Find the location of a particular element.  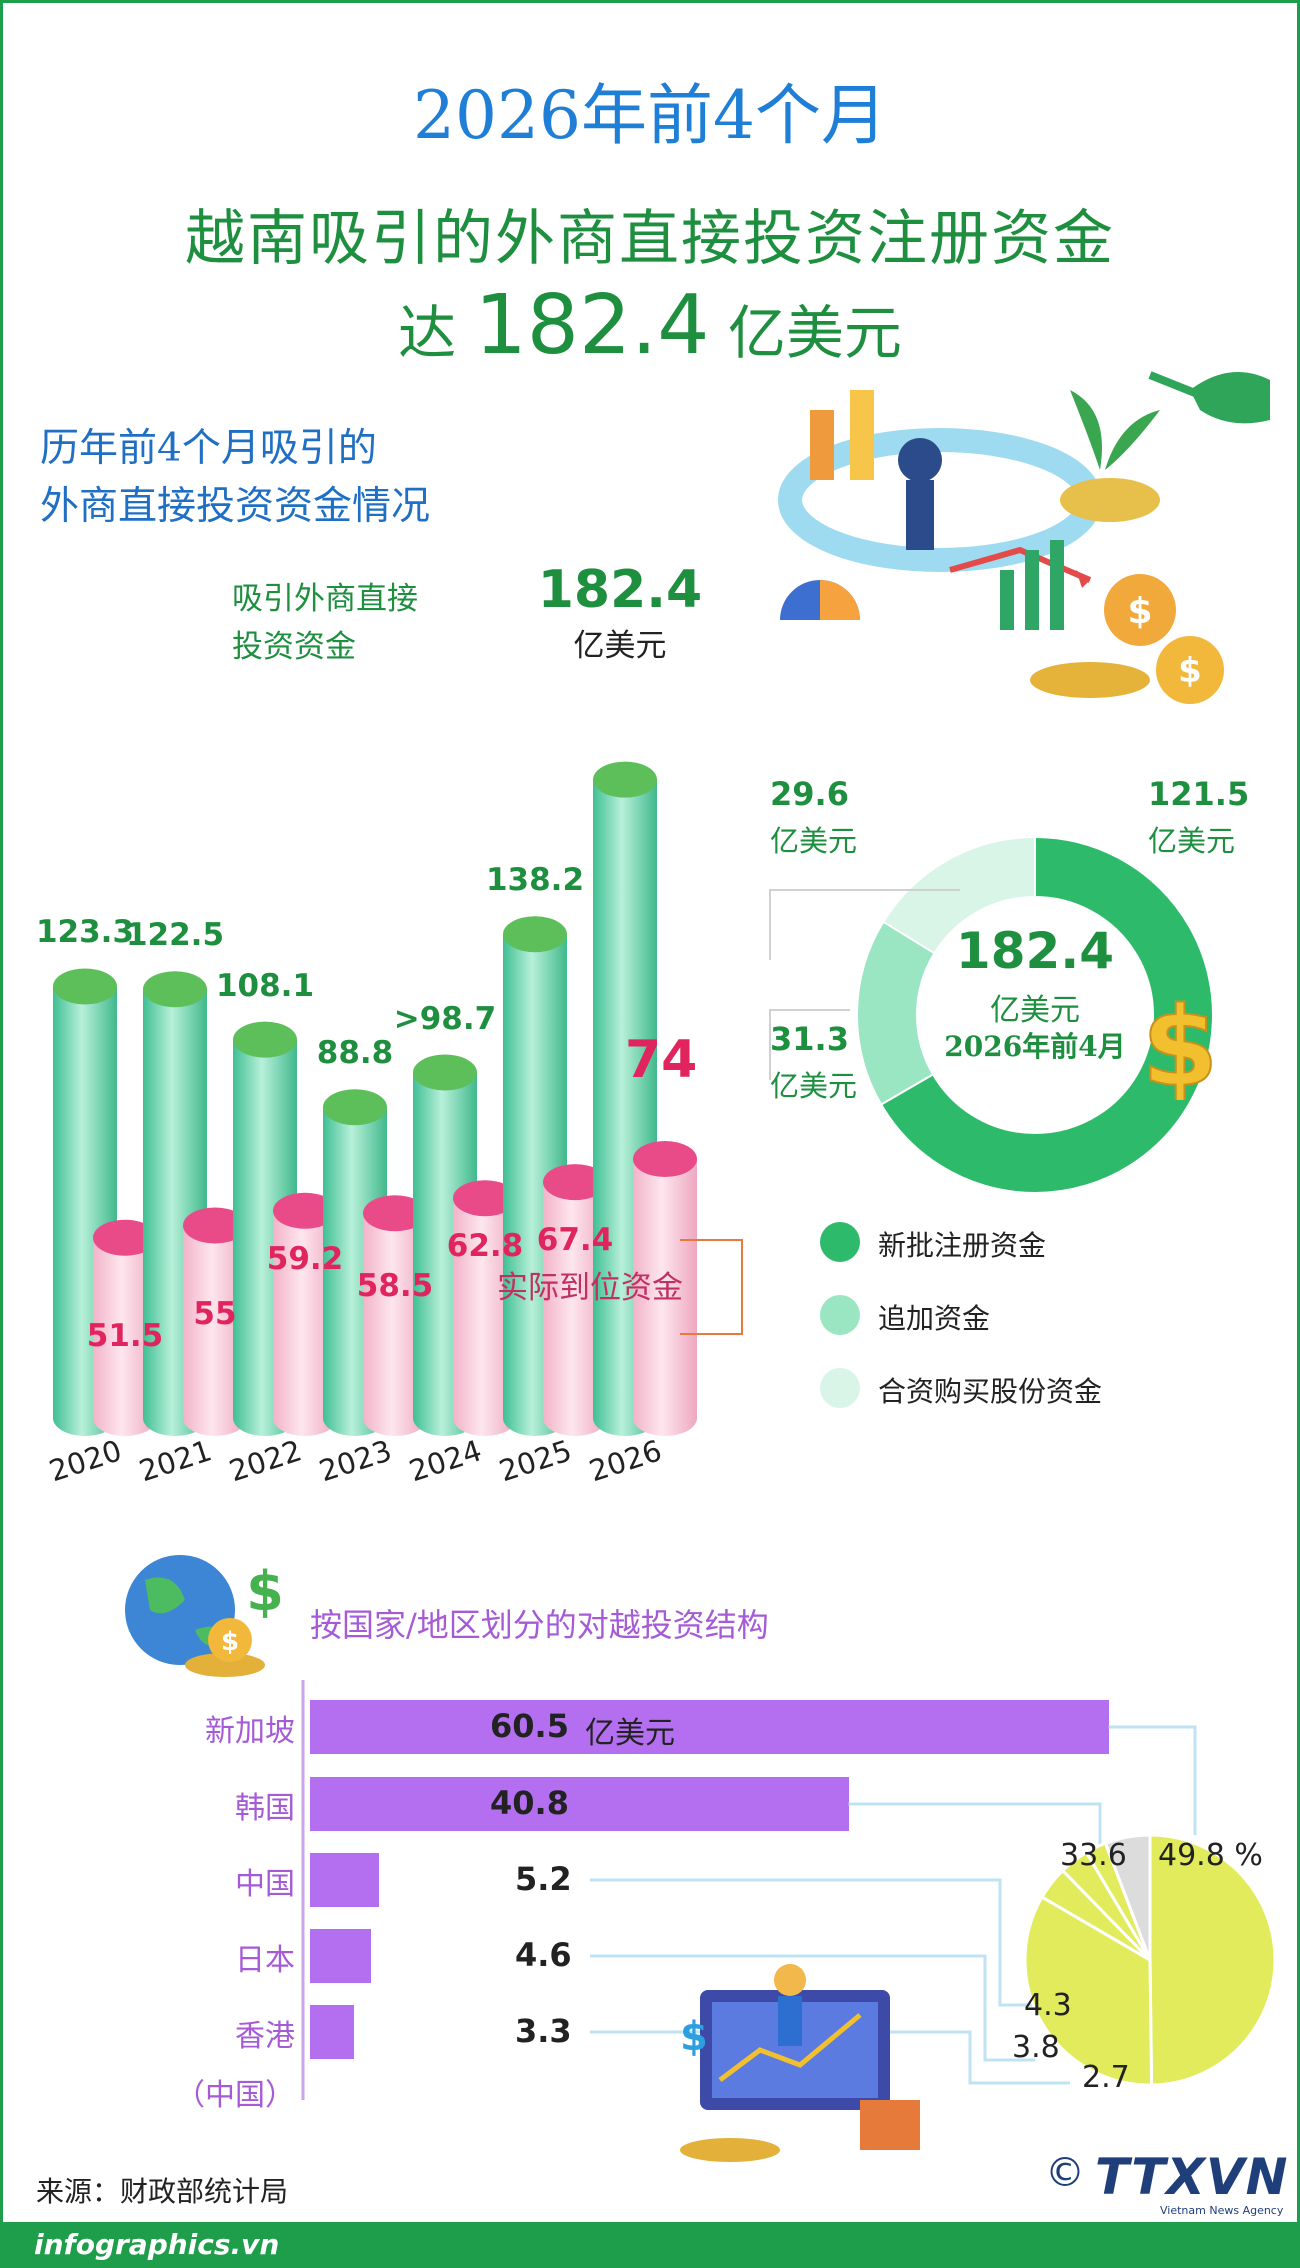

country-share-pie is located at coordinates (1150, 1960).